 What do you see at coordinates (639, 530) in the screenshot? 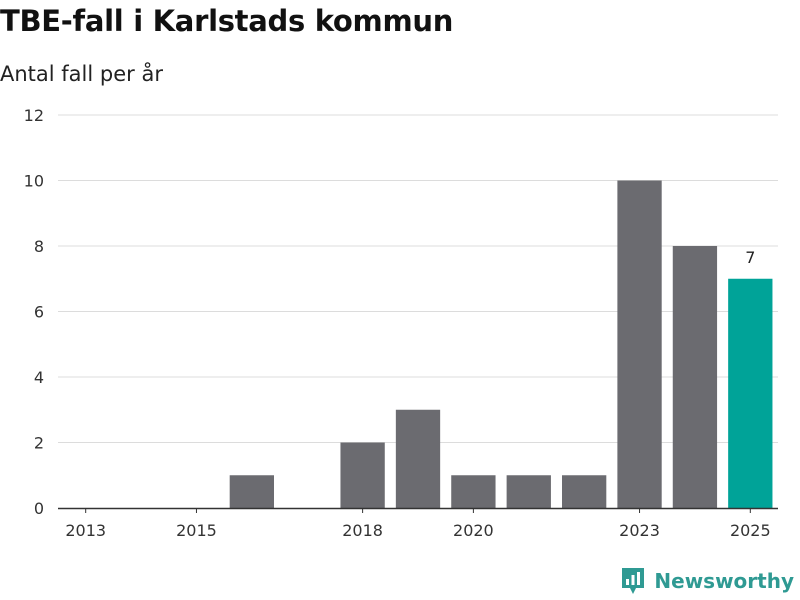
I see `x-tick-label-2023: 2023` at bounding box center [639, 530].